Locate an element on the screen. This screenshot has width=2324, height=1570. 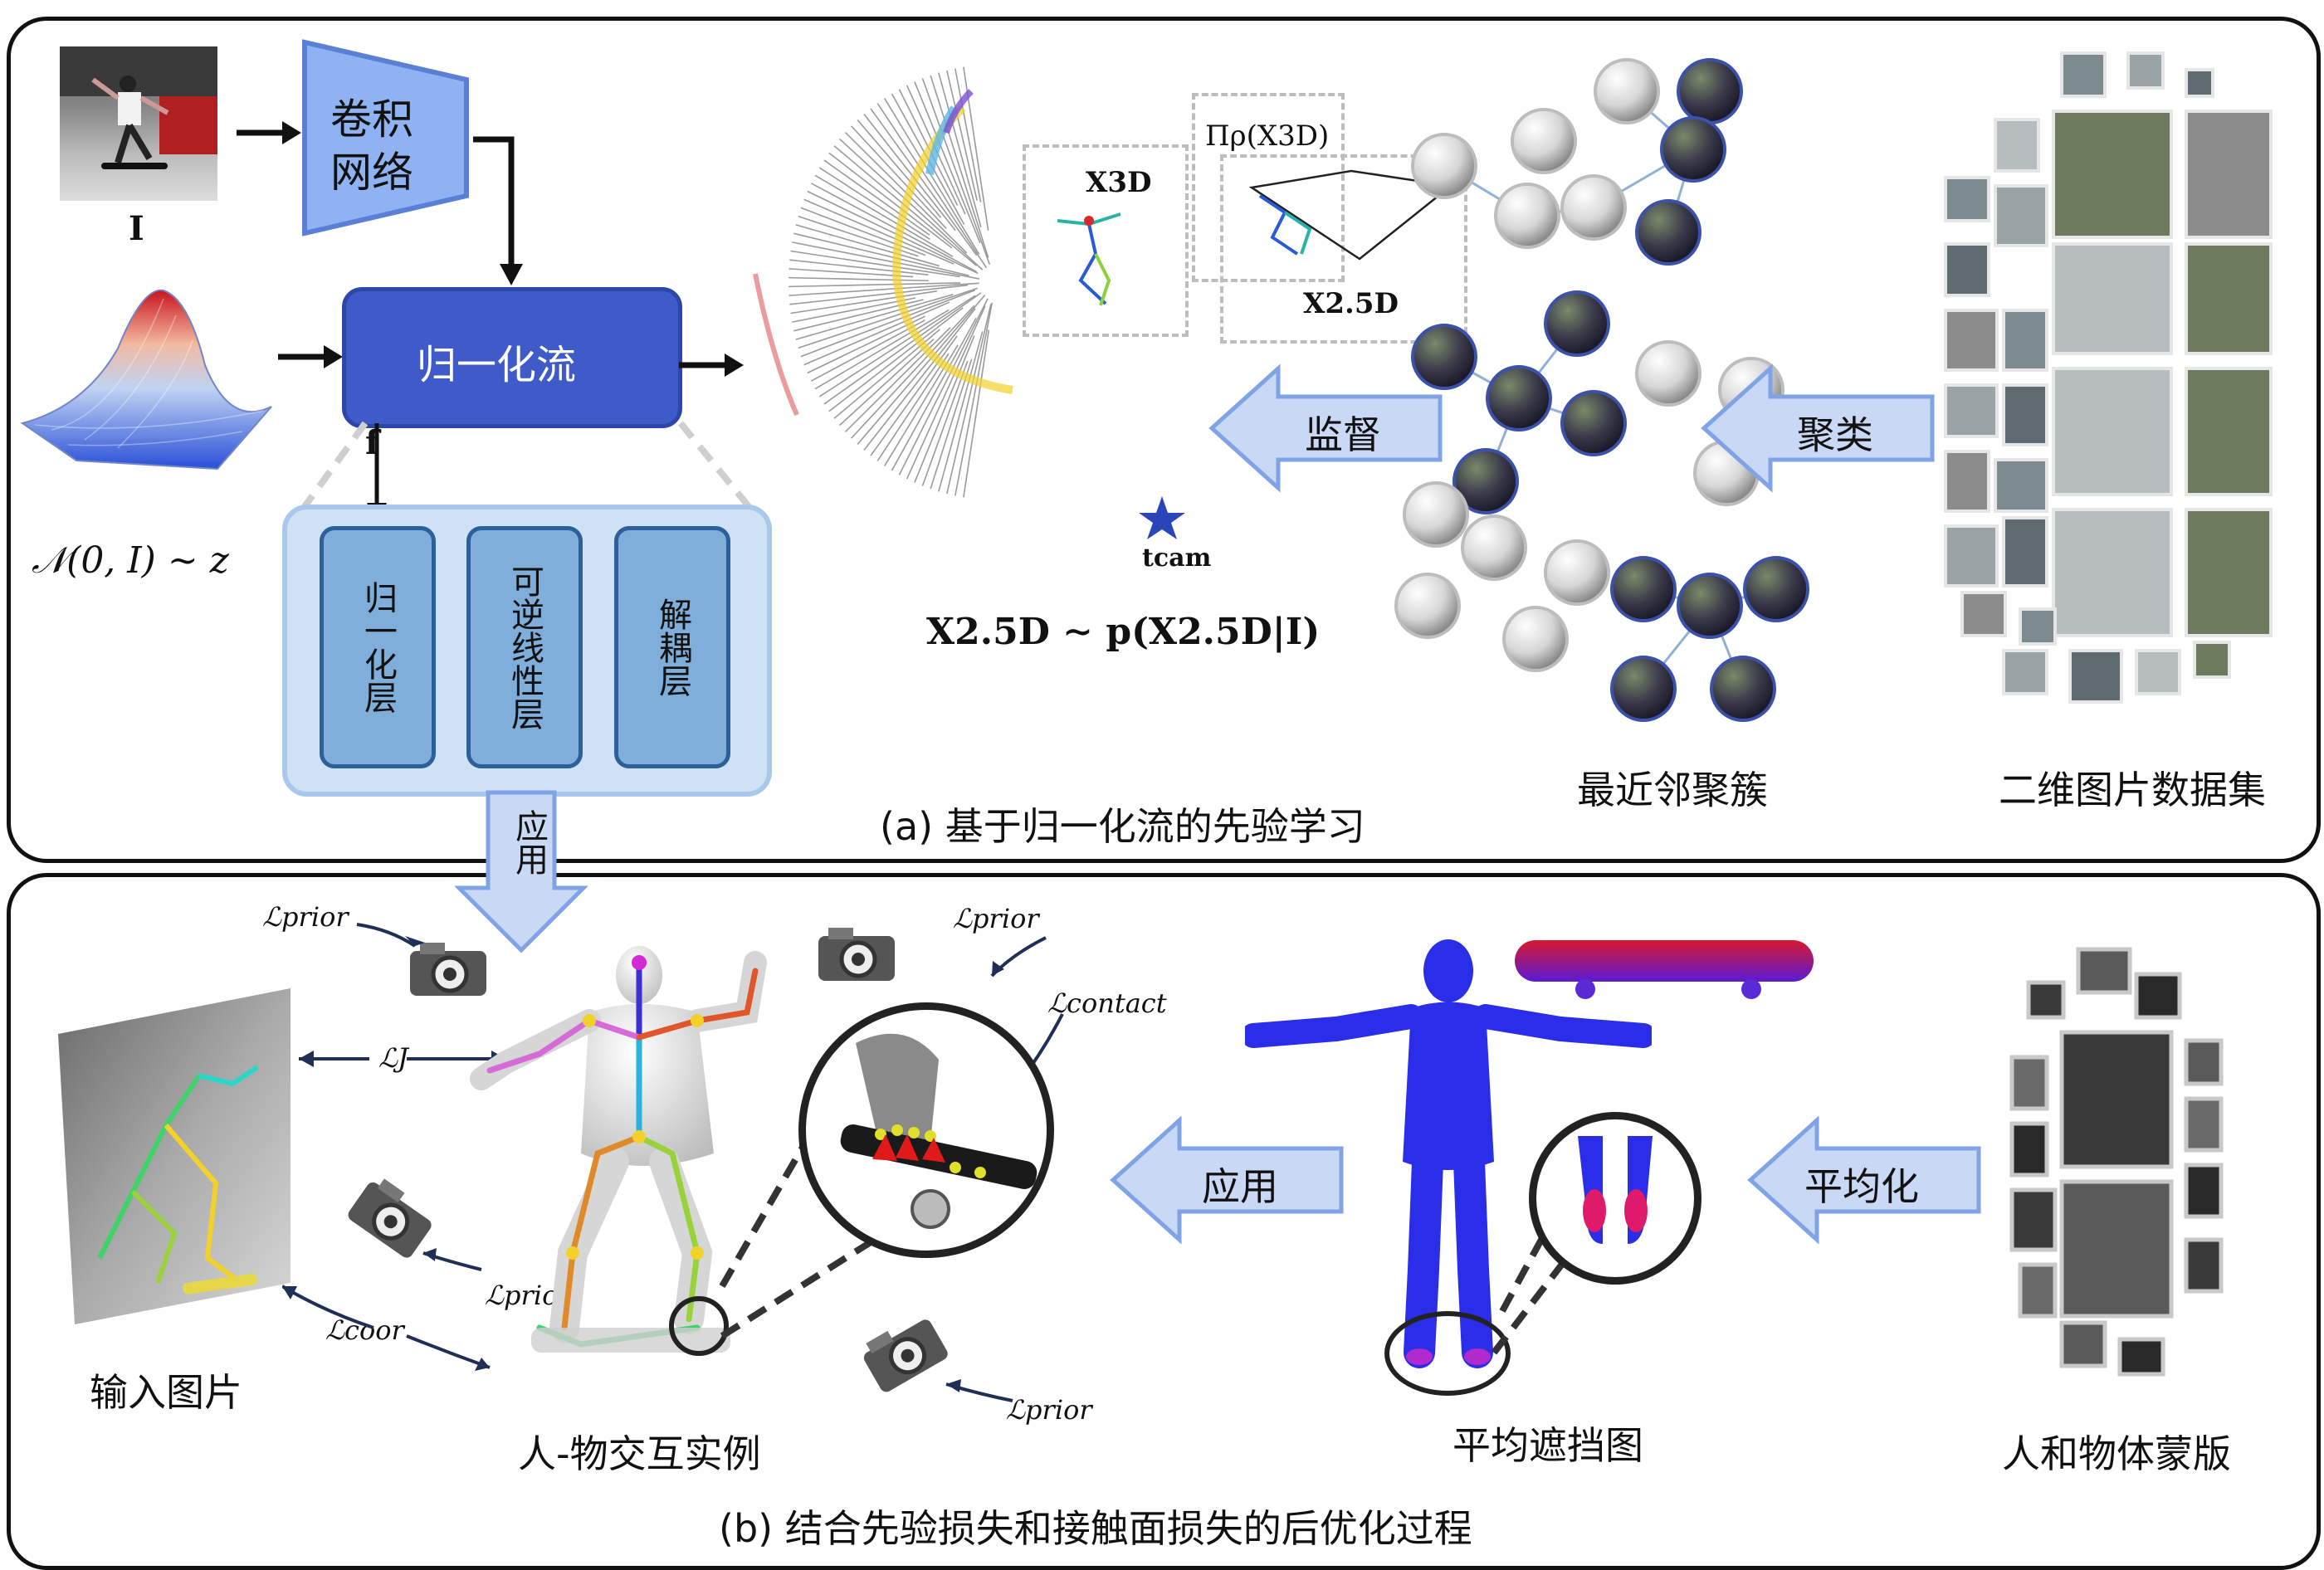
input-image-label: I is located at coordinates (136, 228).